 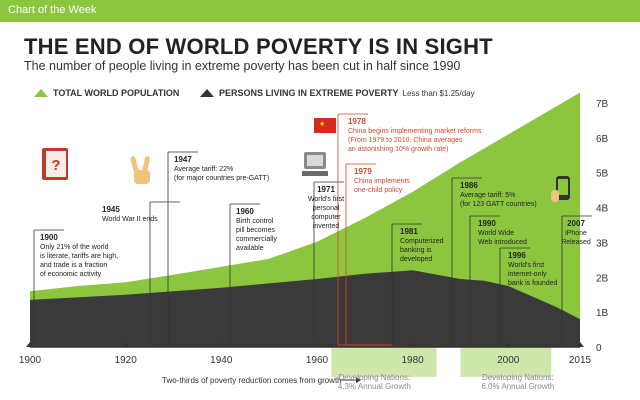 I want to click on event-text-1996: internet-only, so click(x=527, y=274).